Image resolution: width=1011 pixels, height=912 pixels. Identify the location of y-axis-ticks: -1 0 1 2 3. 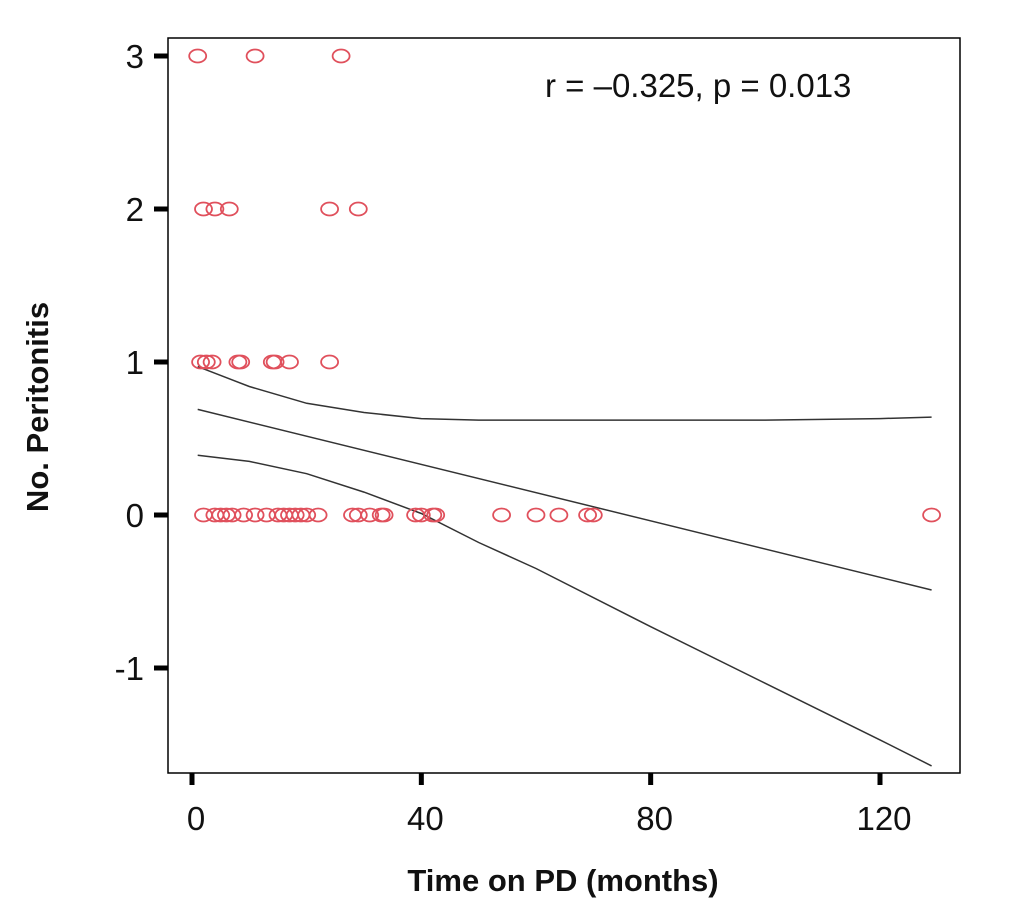
(141, 362).